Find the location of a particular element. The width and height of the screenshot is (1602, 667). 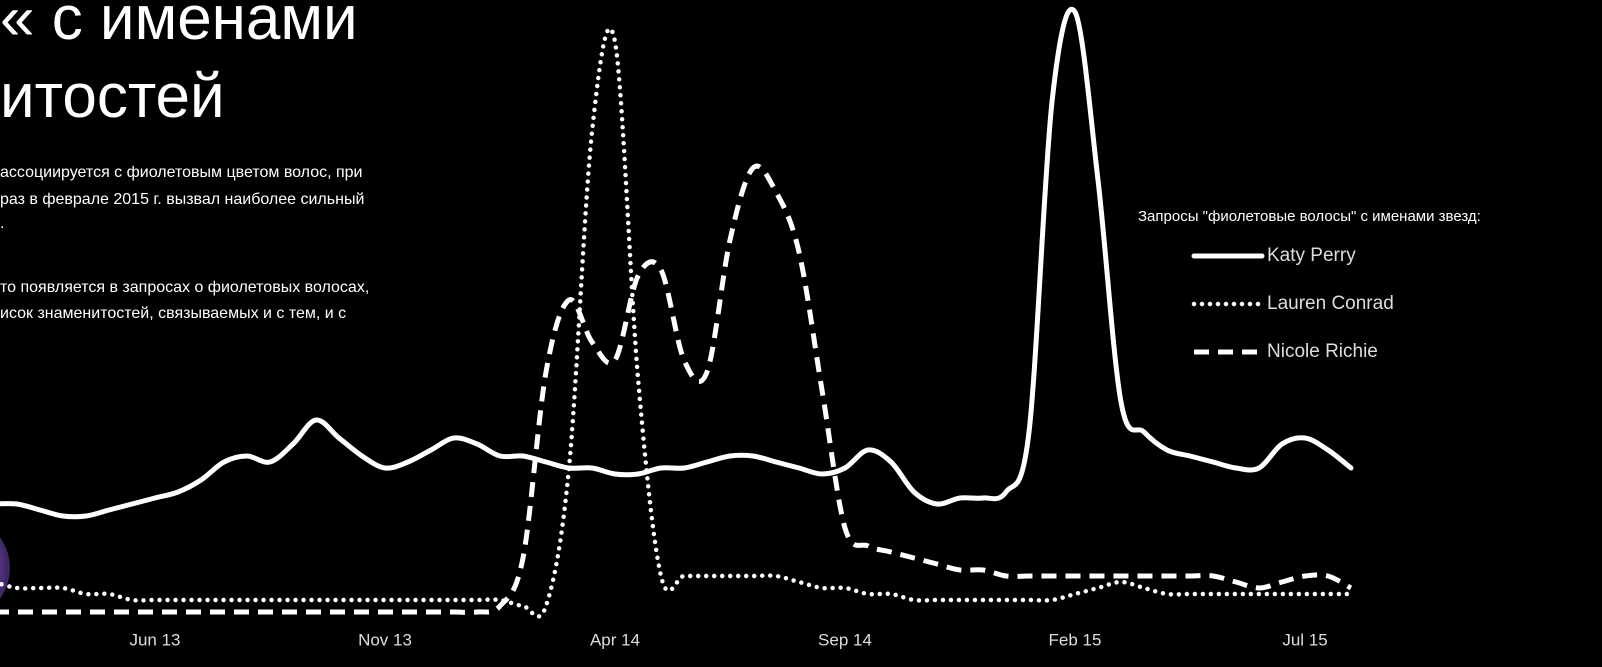

x-tick-label: Sep 14 is located at coordinates (845, 639).